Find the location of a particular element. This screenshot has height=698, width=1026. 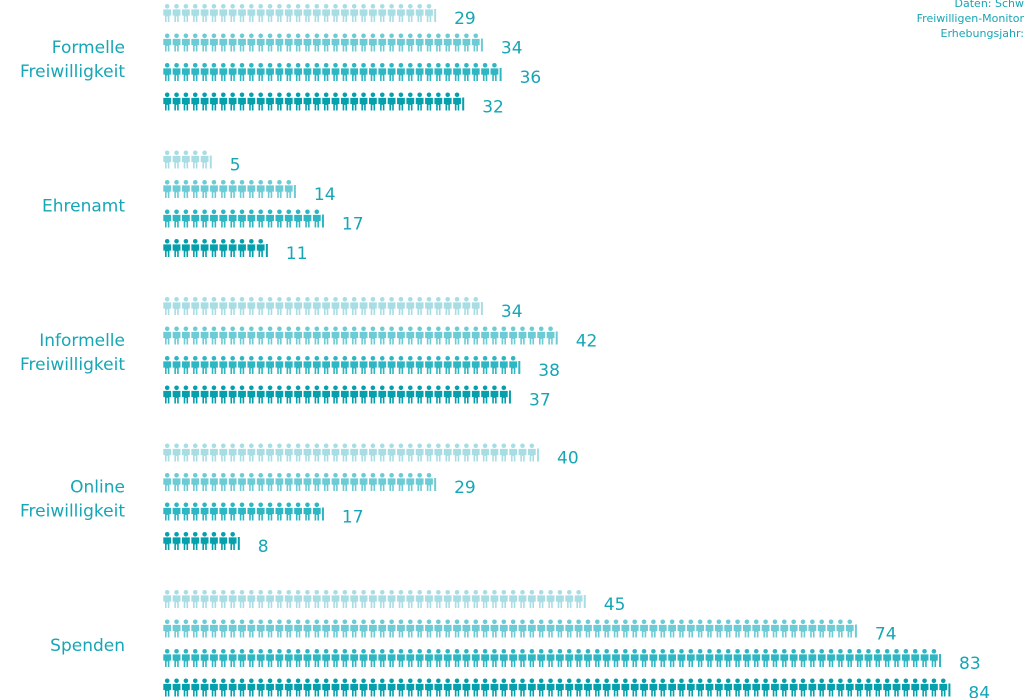

source-line-1: Daten: Schw is located at coordinates (989, 5).